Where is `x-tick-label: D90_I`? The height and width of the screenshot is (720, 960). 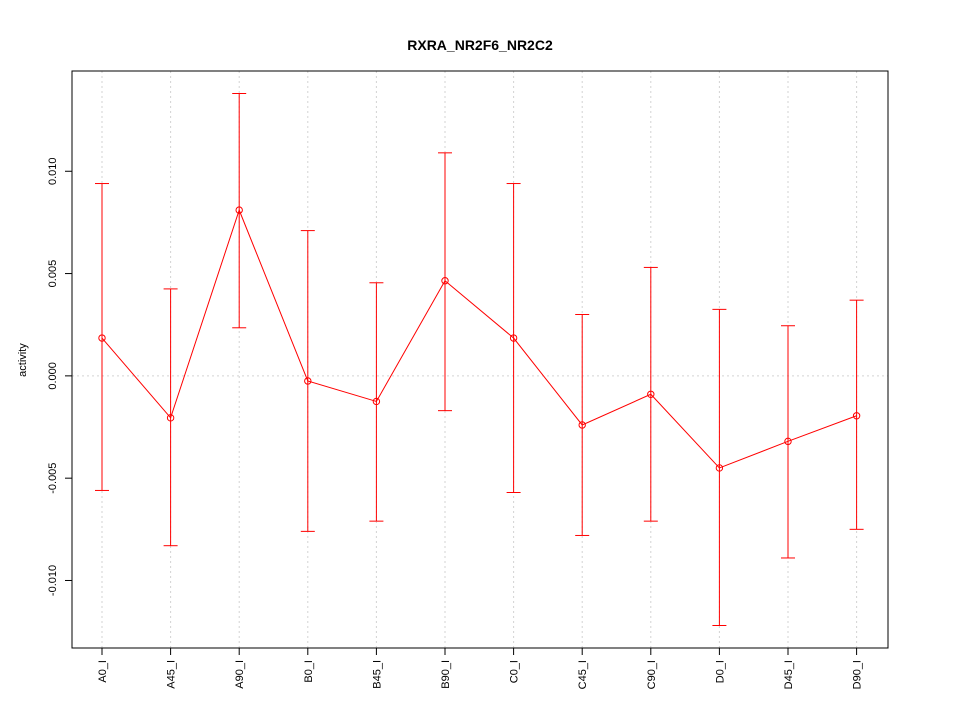
x-tick-label: D90_I is located at coordinates (858, 674).